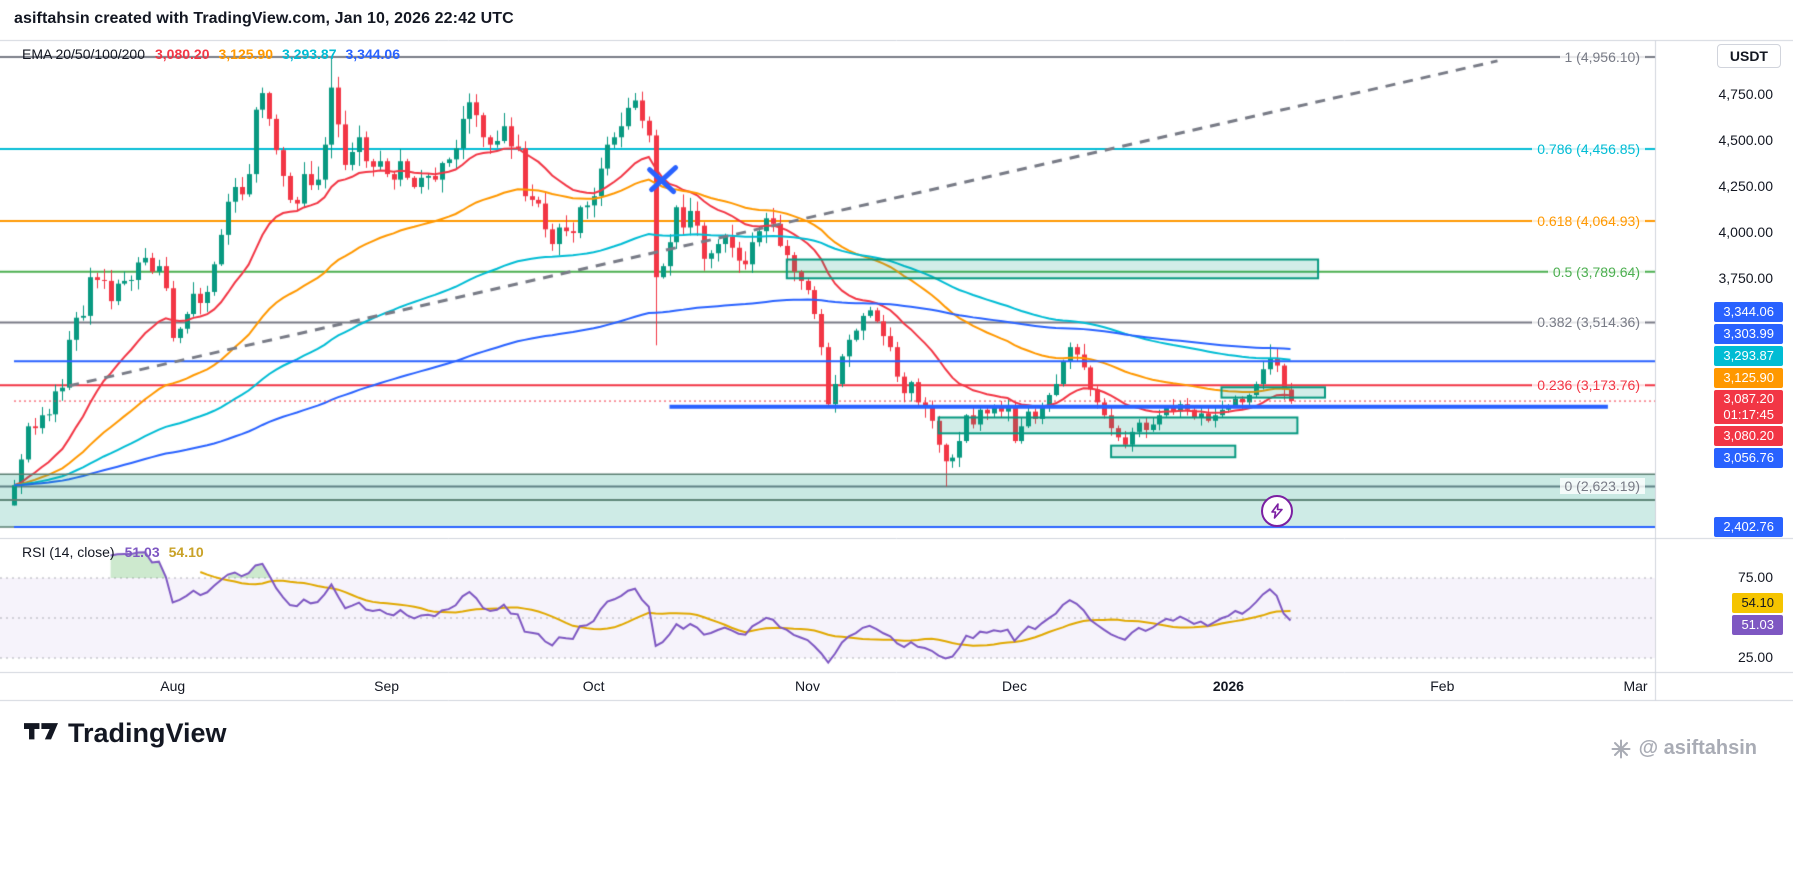 Image resolution: width=1793 pixels, height=891 pixels. What do you see at coordinates (1588, 148) in the screenshot?
I see `fib-level-label: 0.786 (4,456.85)` at bounding box center [1588, 148].